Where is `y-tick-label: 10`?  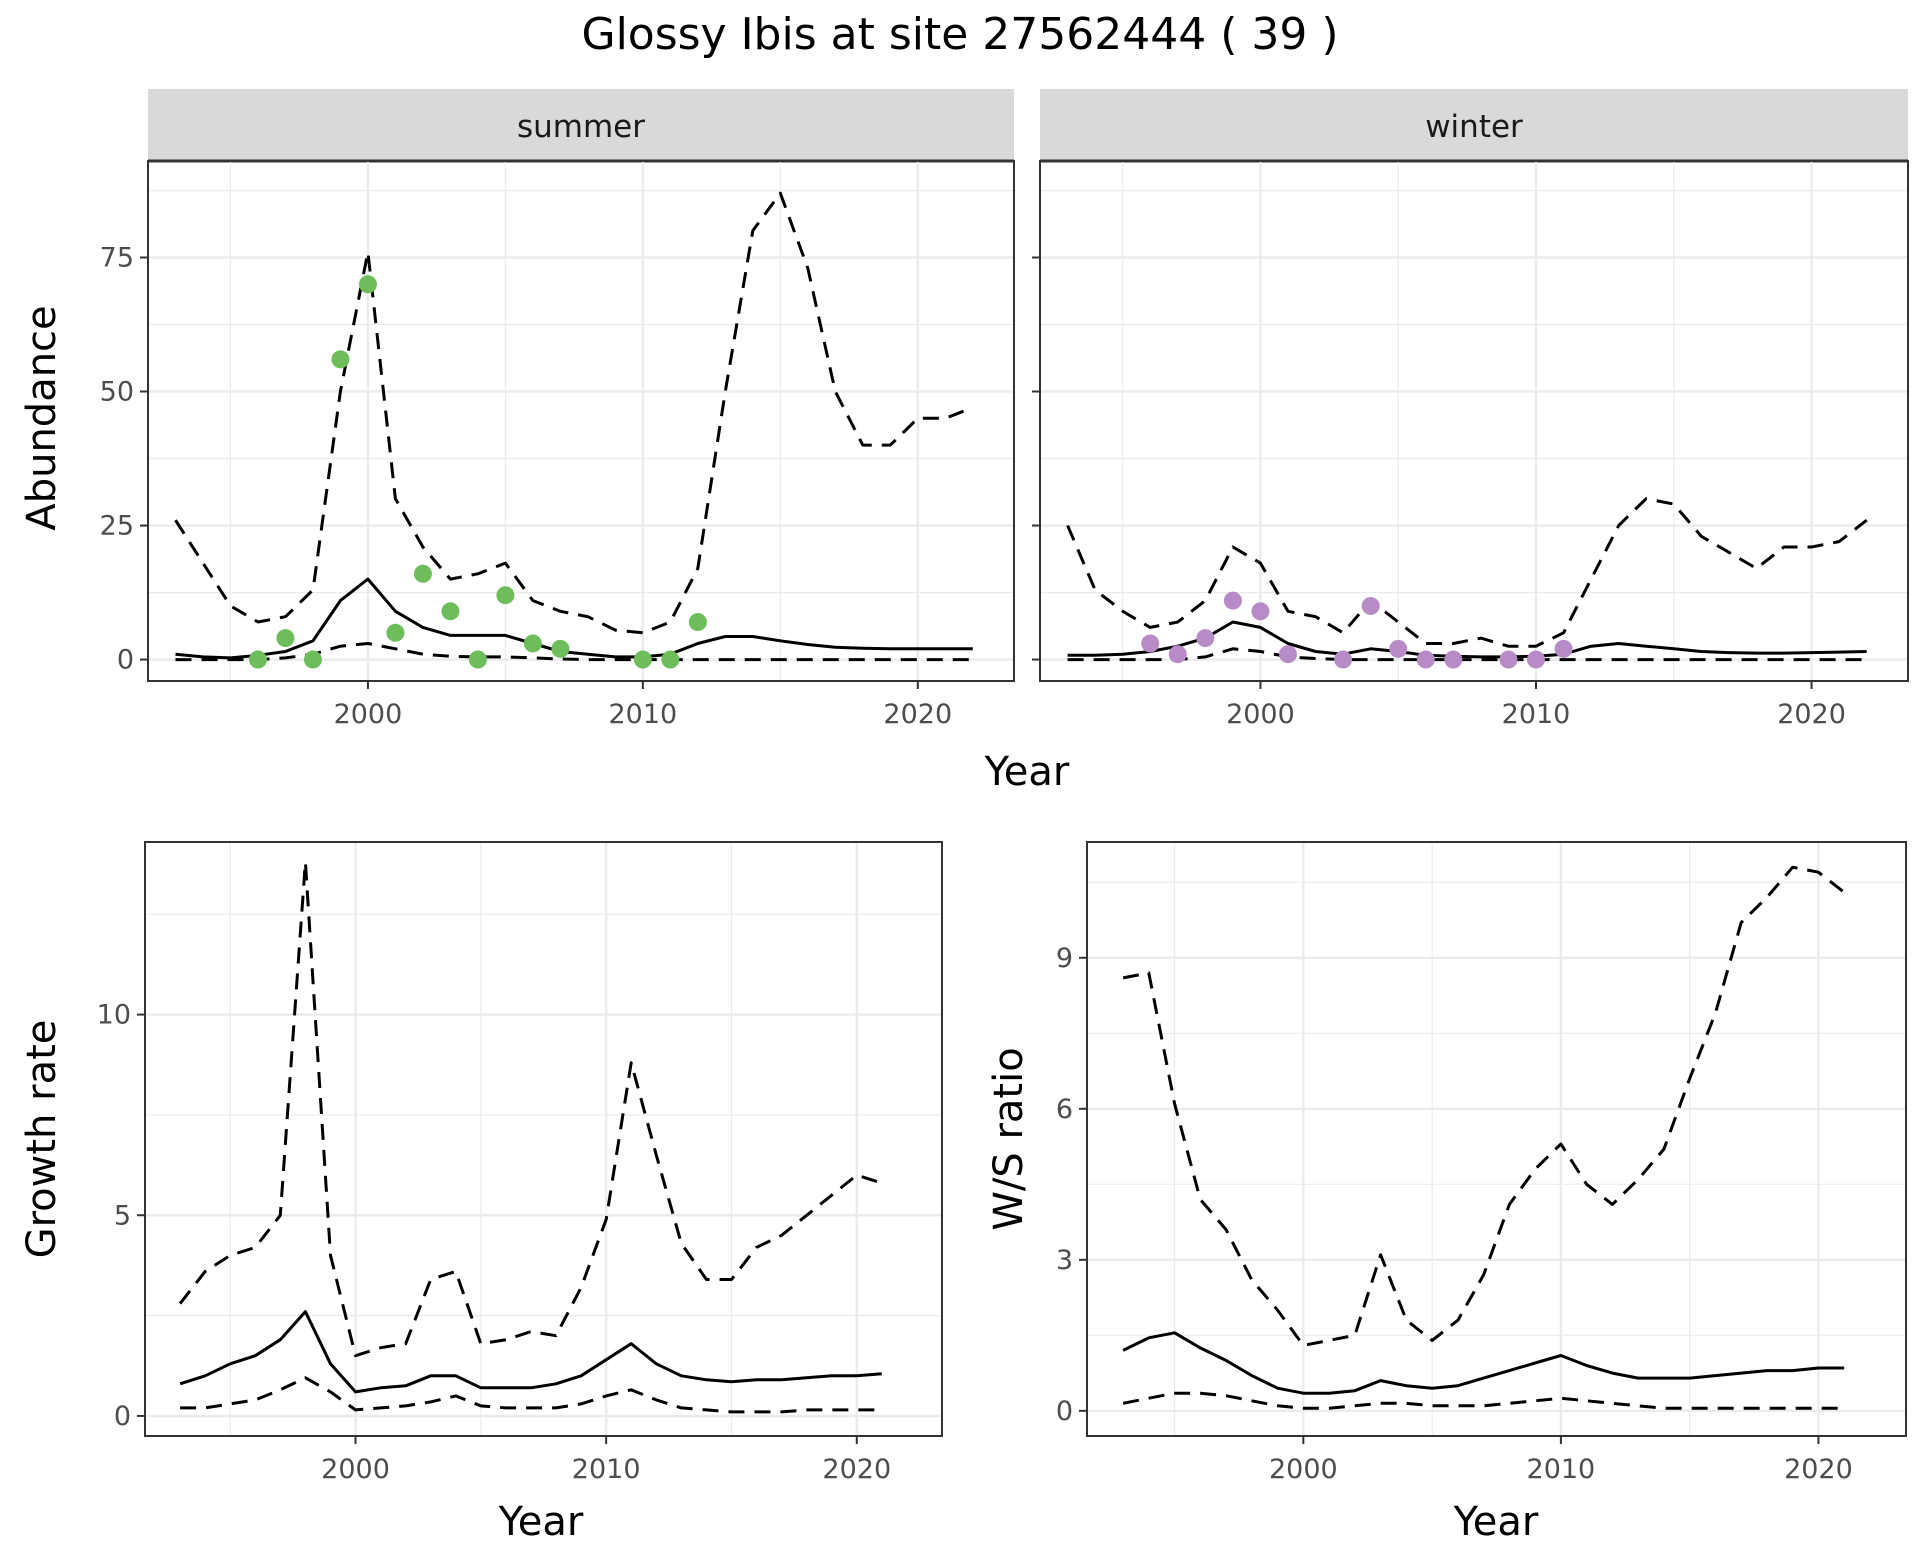 y-tick-label: 10 is located at coordinates (114, 1015).